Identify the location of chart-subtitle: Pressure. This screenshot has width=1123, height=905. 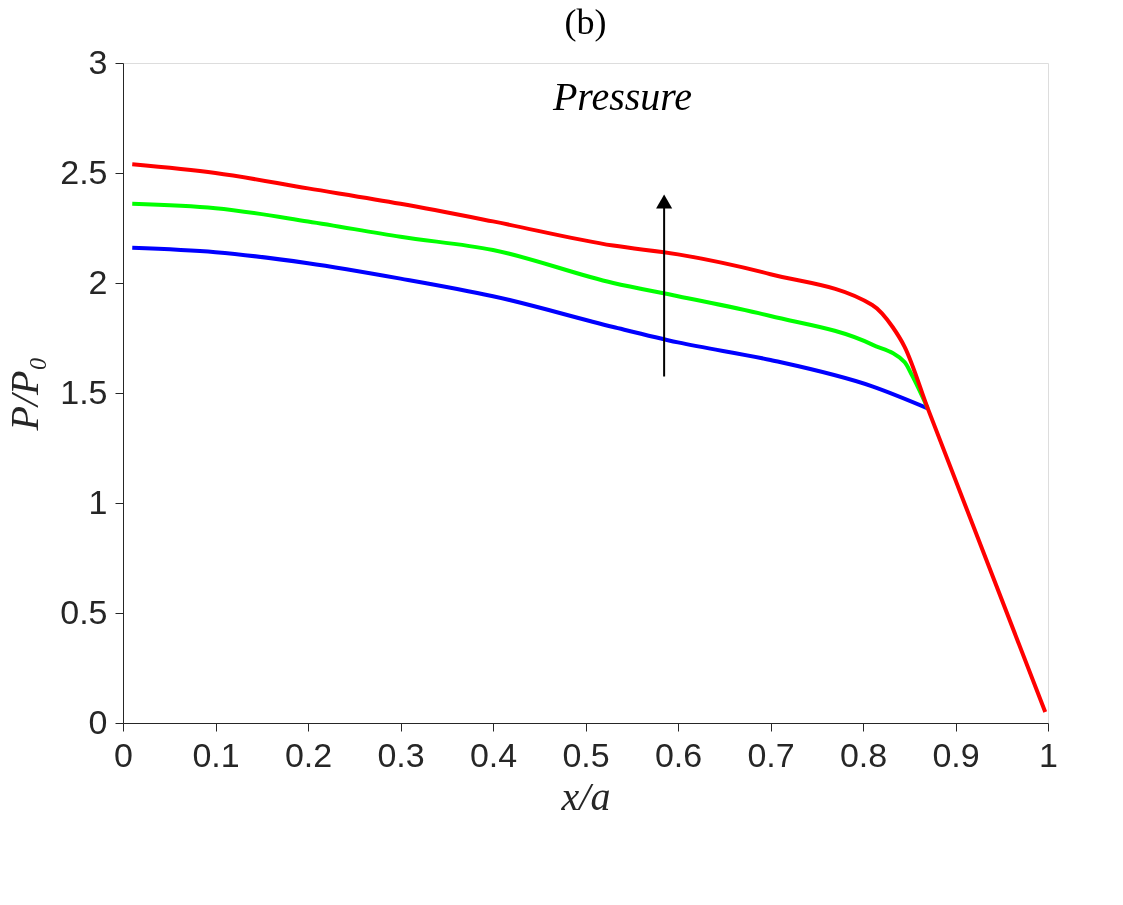
(622, 96).